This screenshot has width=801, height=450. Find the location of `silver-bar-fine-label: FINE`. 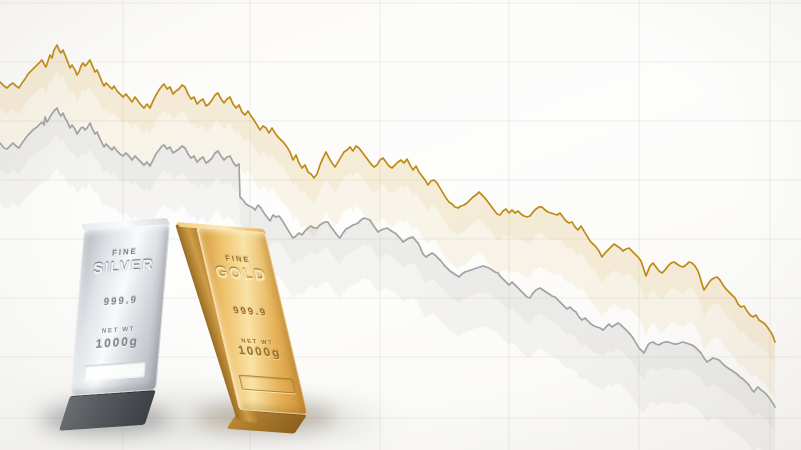

silver-bar-fine-label: FINE is located at coordinates (125, 252).